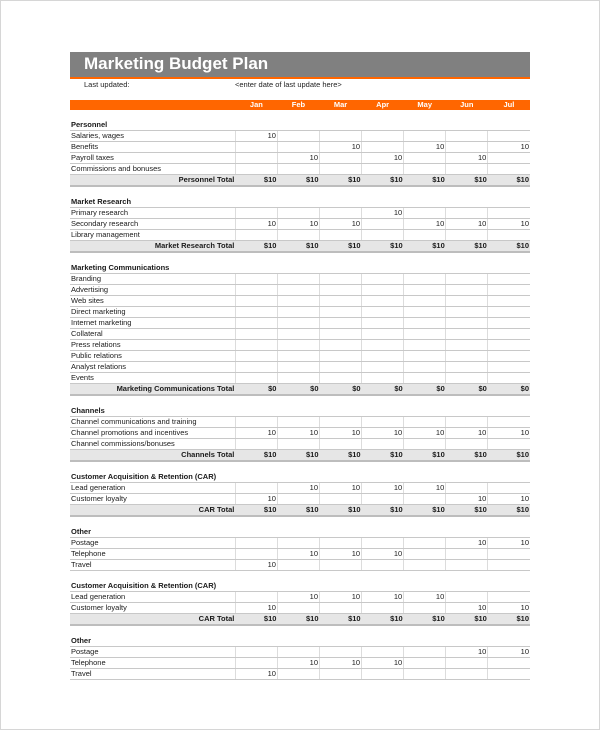  I want to click on last-updated-value: <enter date of last update here>, so click(288, 84).